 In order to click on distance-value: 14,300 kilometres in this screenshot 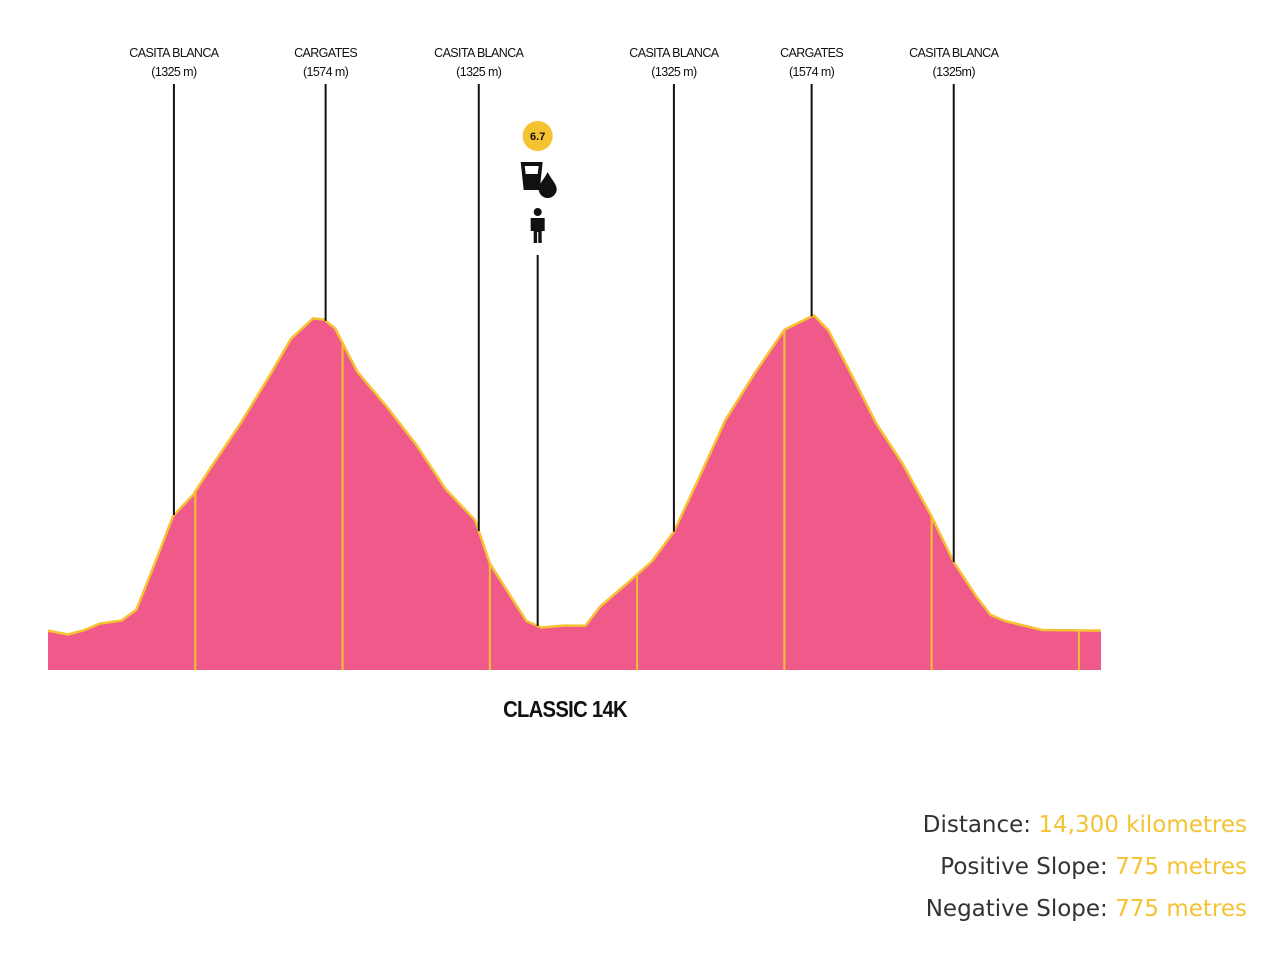, I will do `click(1142, 825)`.